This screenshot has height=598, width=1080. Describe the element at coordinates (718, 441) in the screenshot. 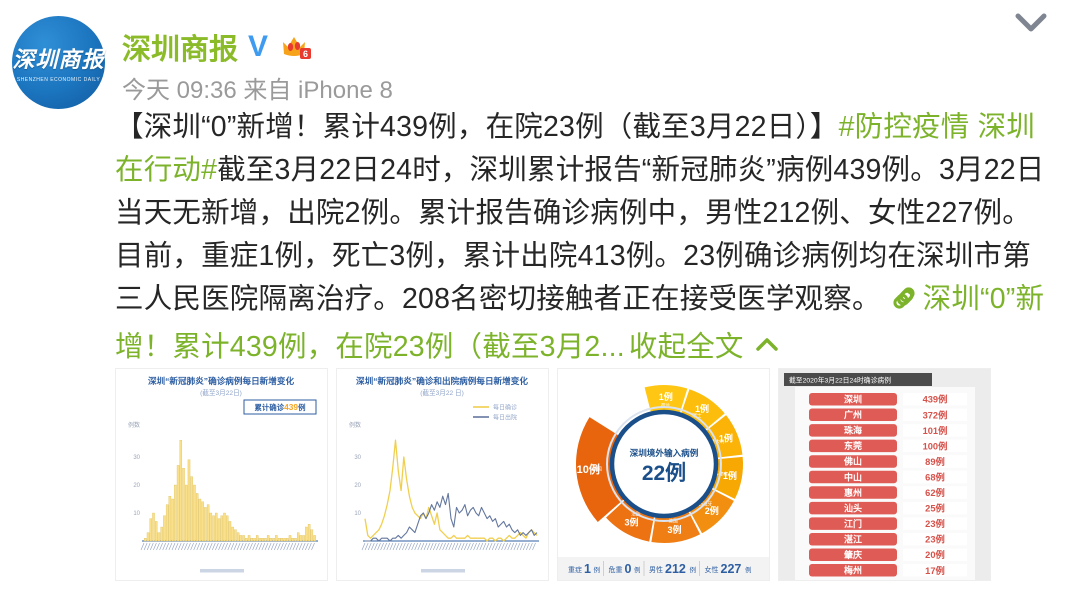

I see `svg-text: 意大利` at that location.